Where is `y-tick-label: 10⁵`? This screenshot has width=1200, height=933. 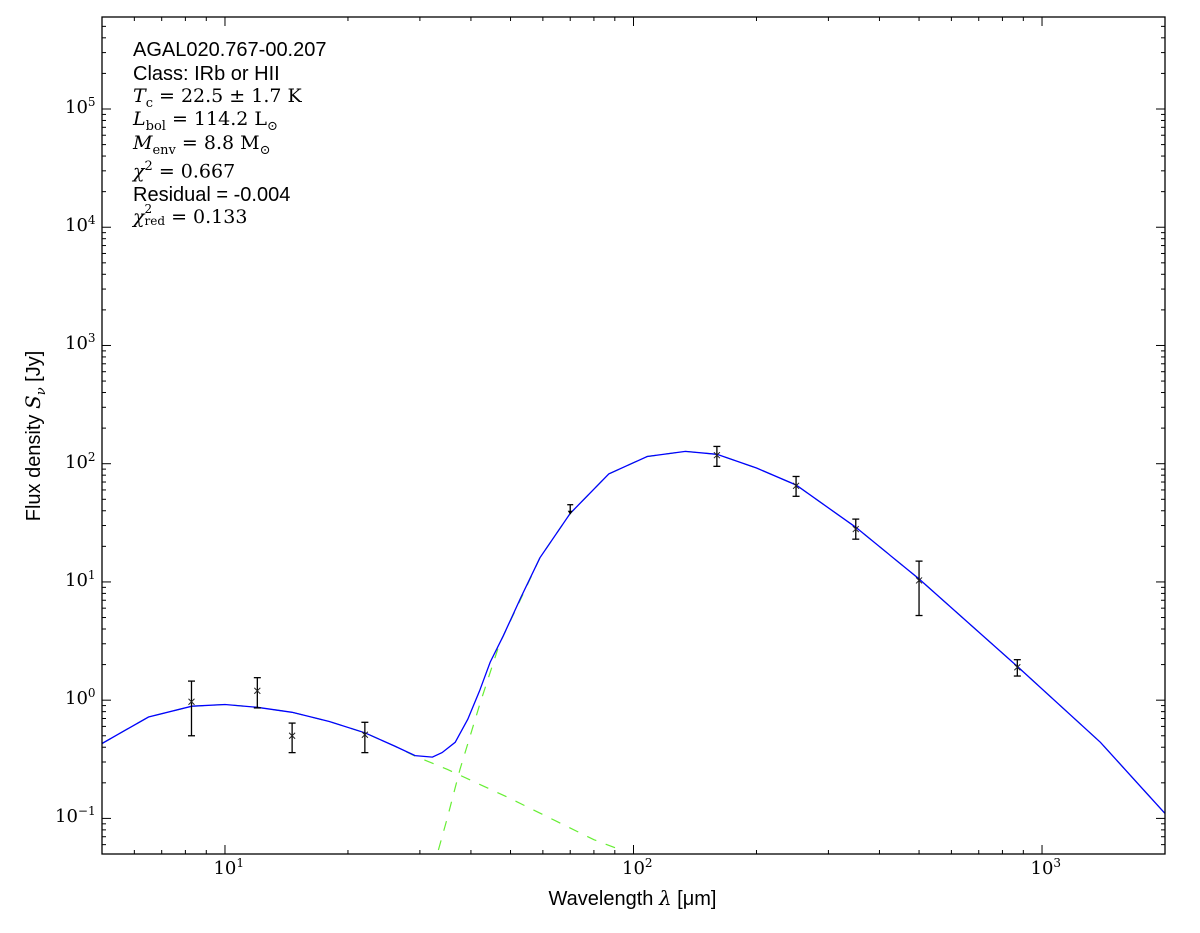 y-tick-label: 10⁵ is located at coordinates (80, 106).